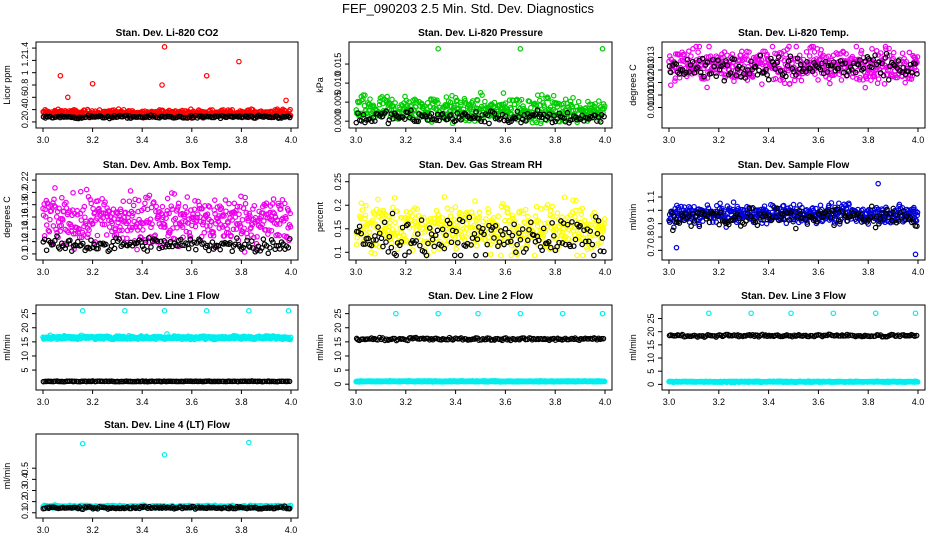  What do you see at coordinates (25, 328) in the screenshot?
I see `y-tick-label: 20` at bounding box center [25, 328].